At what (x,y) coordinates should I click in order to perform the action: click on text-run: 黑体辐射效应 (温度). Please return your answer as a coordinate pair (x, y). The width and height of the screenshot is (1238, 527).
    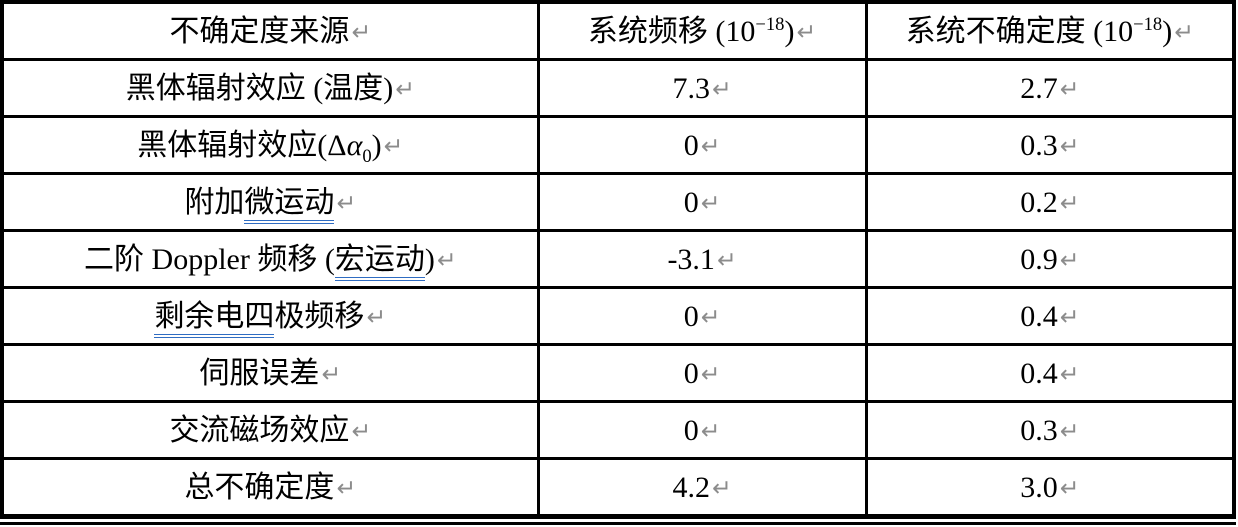
    Looking at the image, I should click on (259, 88).